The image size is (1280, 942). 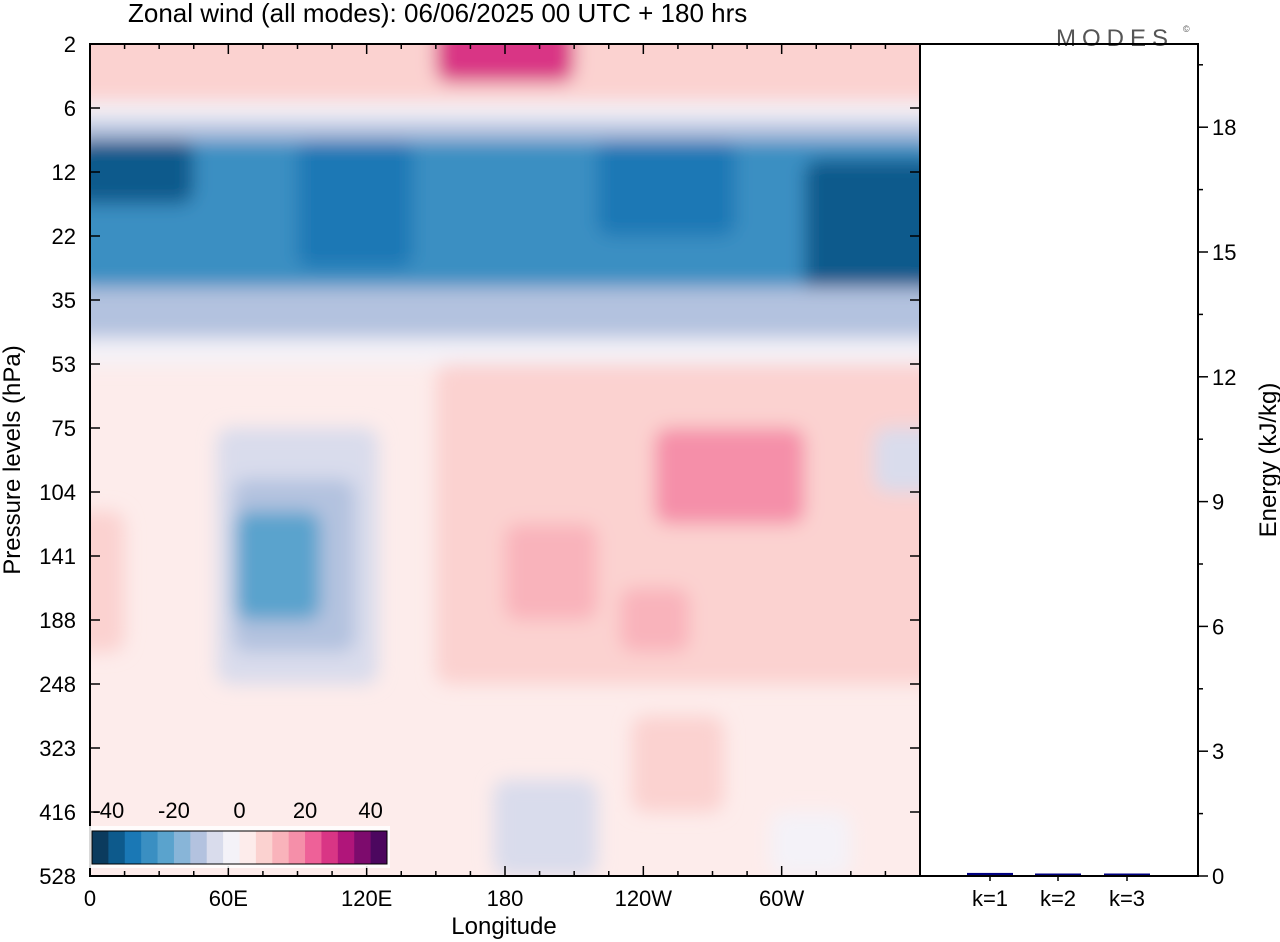 I want to click on energy-tick-label: 15, so click(x=1224, y=252).